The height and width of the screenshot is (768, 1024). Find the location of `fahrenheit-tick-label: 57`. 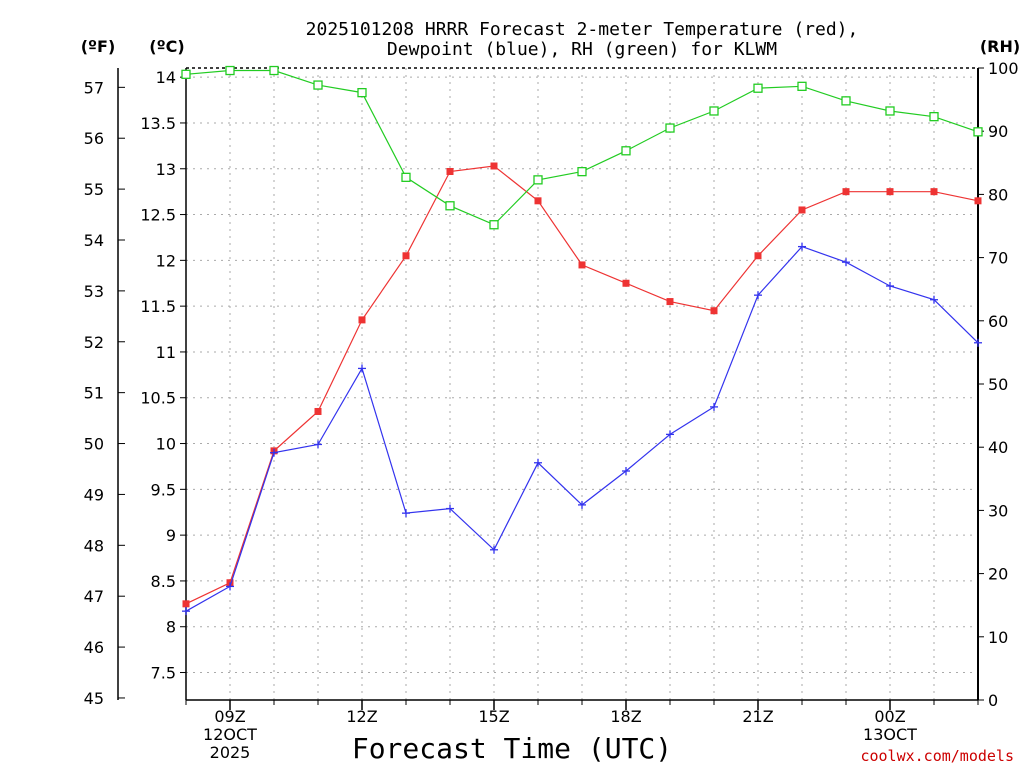

fahrenheit-tick-label: 57 is located at coordinates (94, 87).